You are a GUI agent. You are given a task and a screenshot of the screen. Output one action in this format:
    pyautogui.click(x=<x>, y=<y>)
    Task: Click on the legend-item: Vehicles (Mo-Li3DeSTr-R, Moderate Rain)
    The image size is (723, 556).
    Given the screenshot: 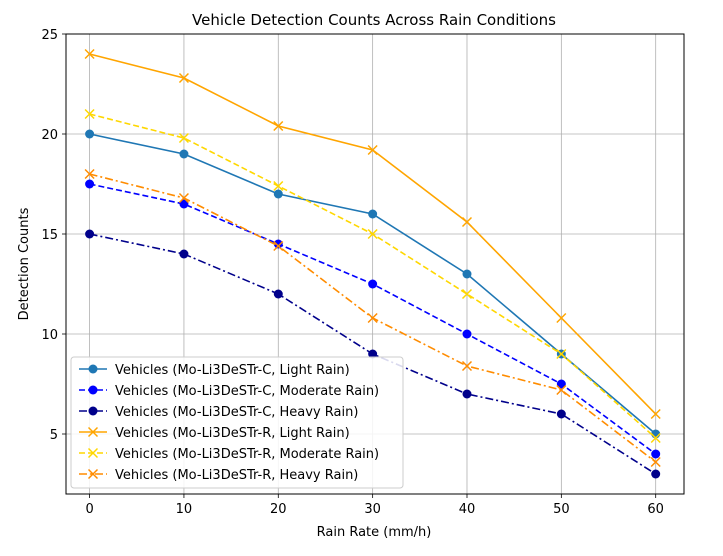 What is the action you would take?
    pyautogui.click(x=229, y=454)
    